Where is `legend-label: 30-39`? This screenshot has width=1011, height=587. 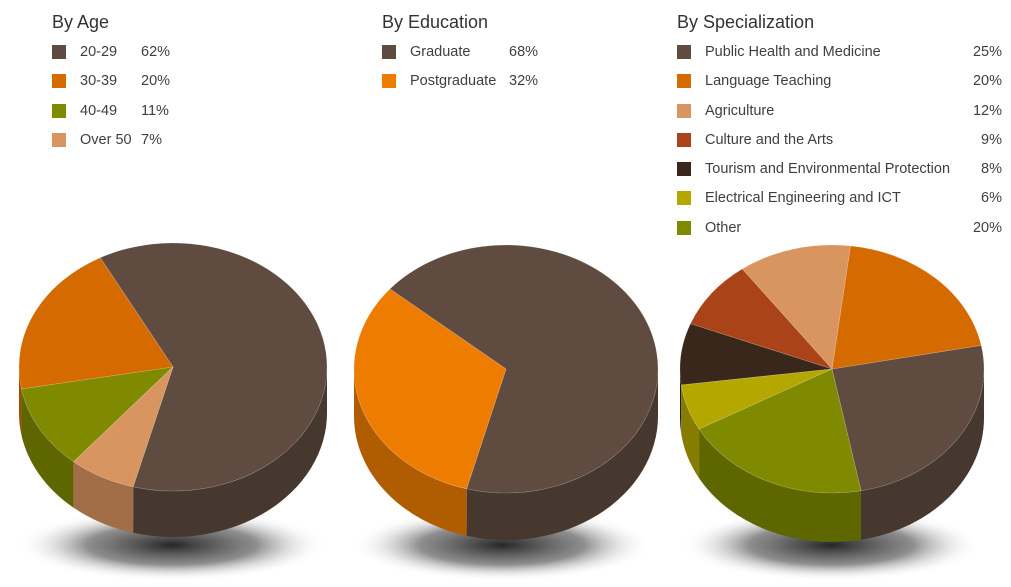 legend-label: 30-39 is located at coordinates (99, 81).